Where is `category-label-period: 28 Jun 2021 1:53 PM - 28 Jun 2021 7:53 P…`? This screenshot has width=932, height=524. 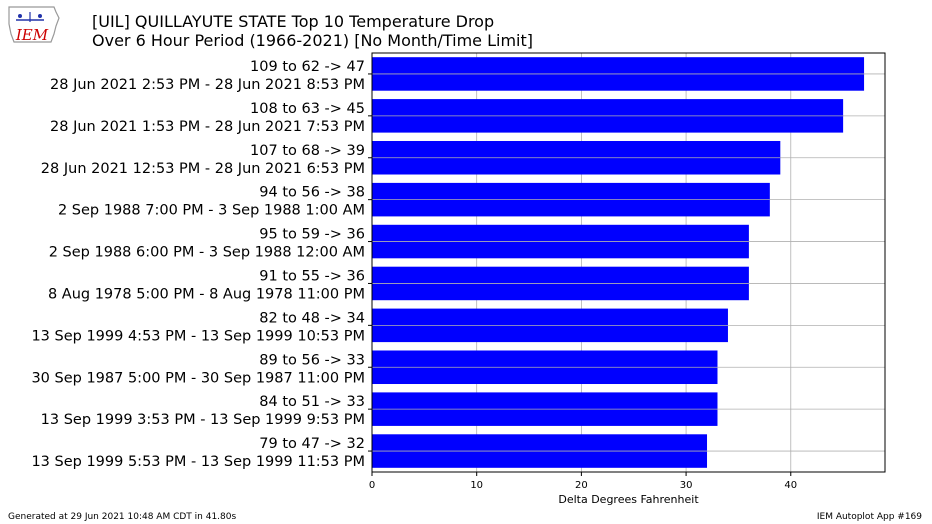 category-label-period: 28 Jun 2021 1:53 PM - 28 Jun 2021 7:53 P… is located at coordinates (207, 127).